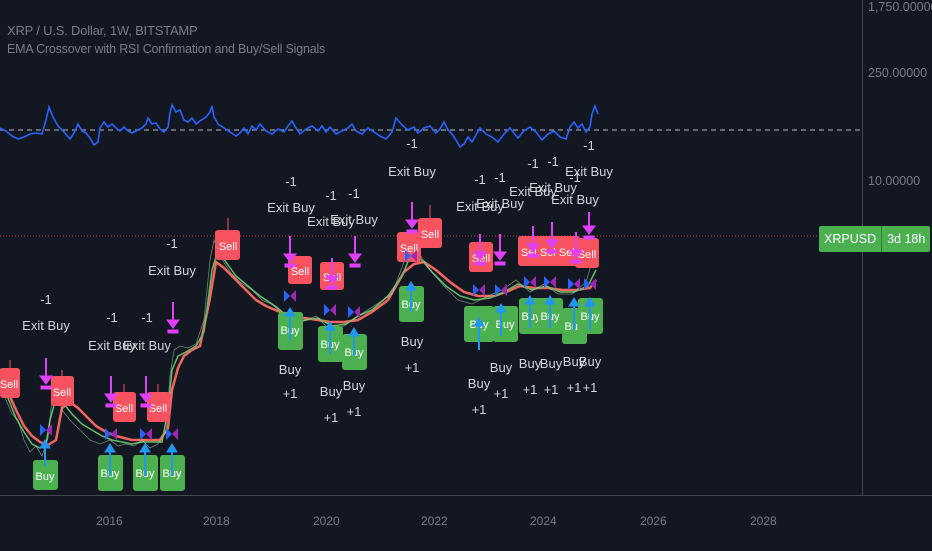  I want to click on price-tick: 10.00000, so click(894, 181).